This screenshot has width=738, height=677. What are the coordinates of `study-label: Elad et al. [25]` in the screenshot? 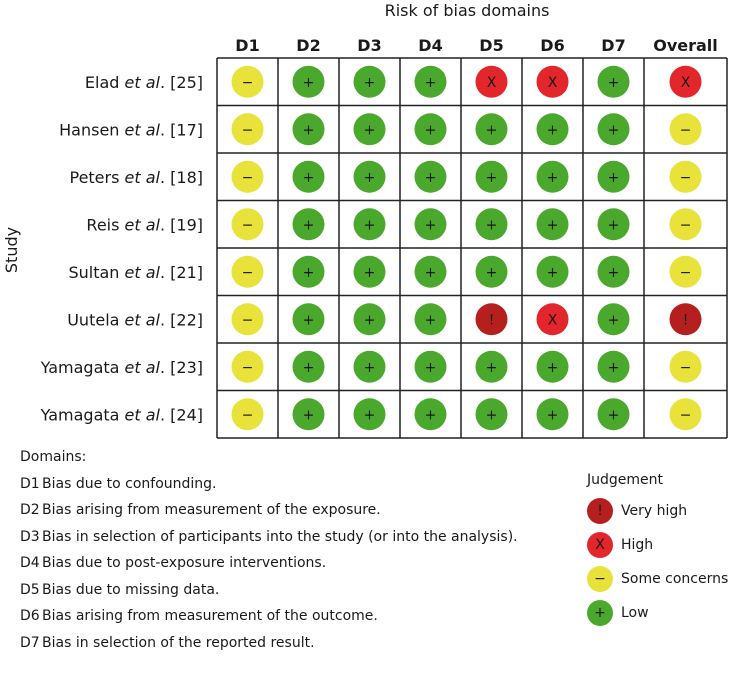 It's located at (144, 82).